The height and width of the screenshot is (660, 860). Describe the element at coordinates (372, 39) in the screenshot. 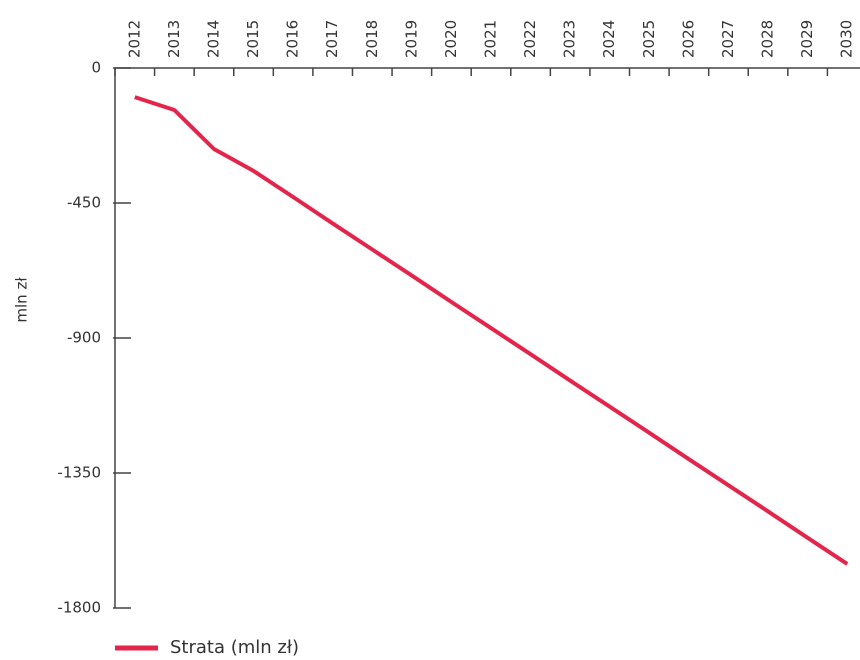

I see `x-tick-label: 2018` at that location.